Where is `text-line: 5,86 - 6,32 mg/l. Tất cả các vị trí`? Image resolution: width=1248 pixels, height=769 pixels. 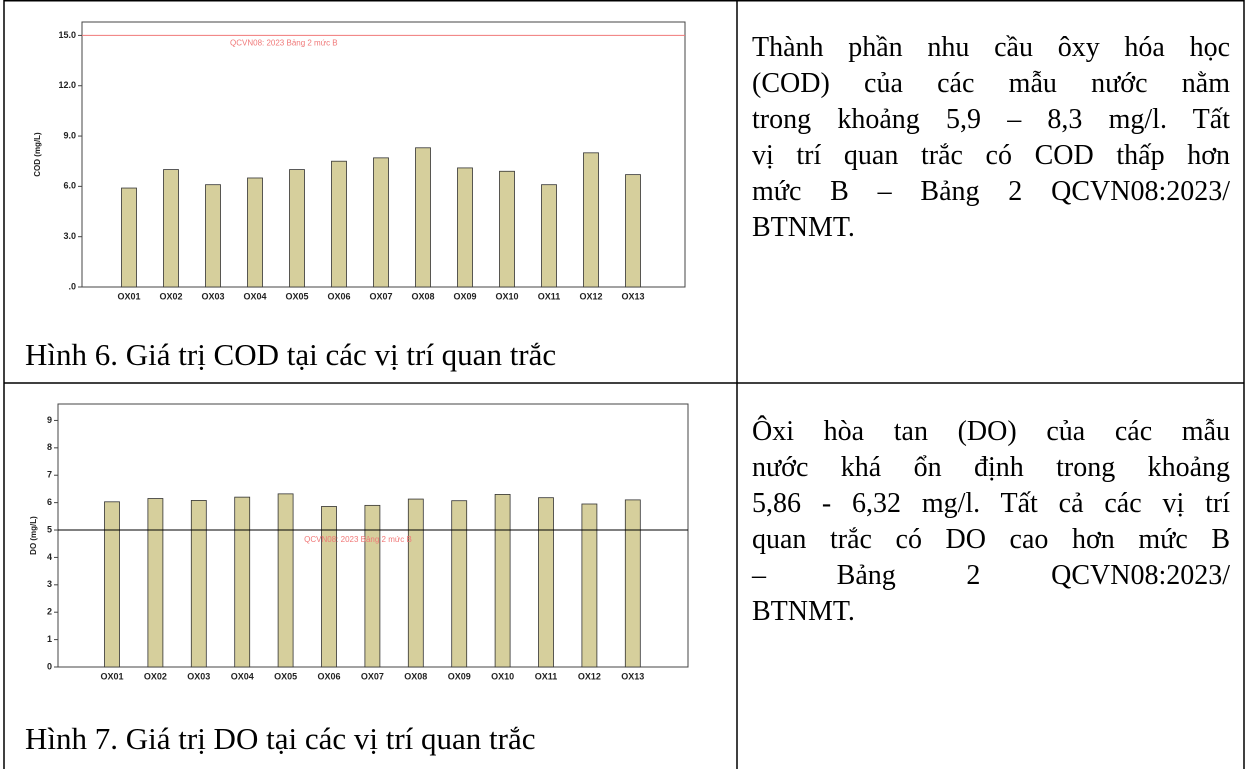 text-line: 5,86 - 6,32 mg/l. Tất cả các vị trí is located at coordinates (991, 503).